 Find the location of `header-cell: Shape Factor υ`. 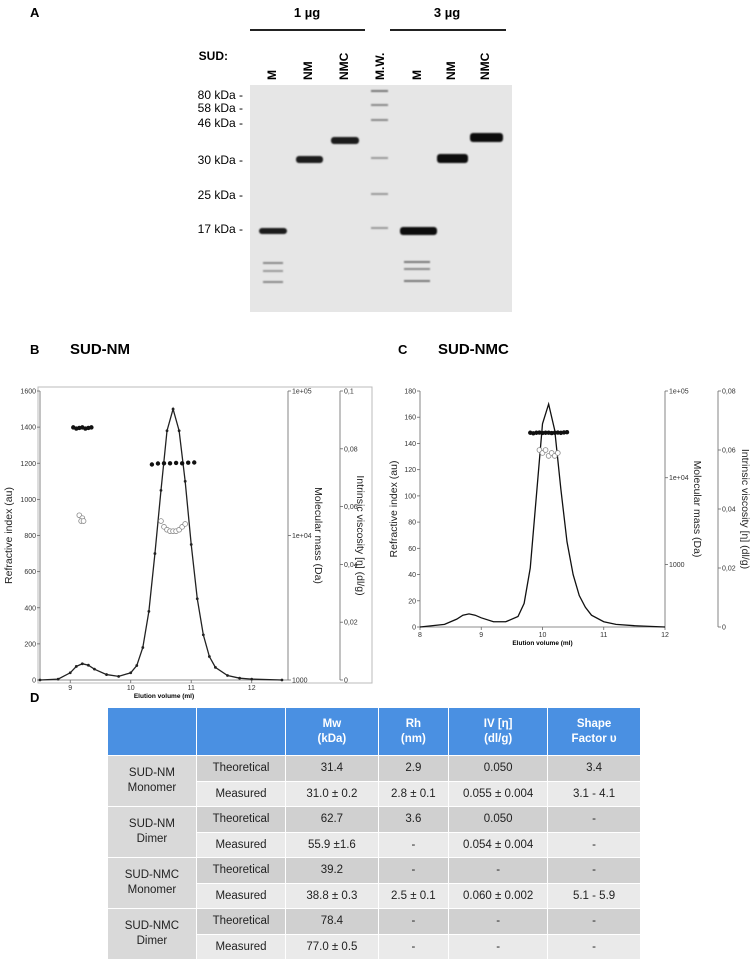

header-cell: Shape Factor υ is located at coordinates (594, 731).